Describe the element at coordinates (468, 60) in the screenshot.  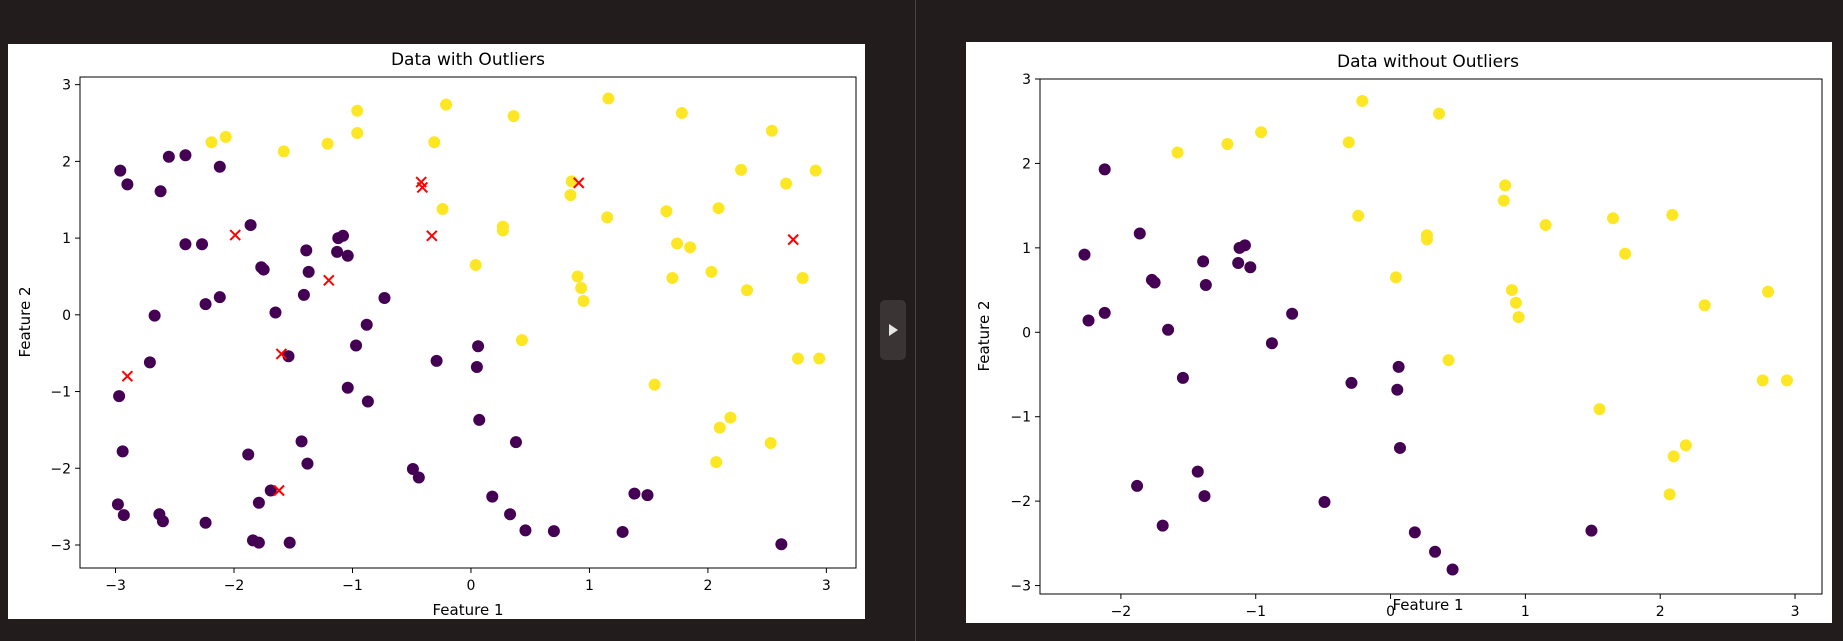
I see `chart-title: Data with Outliers` at that location.